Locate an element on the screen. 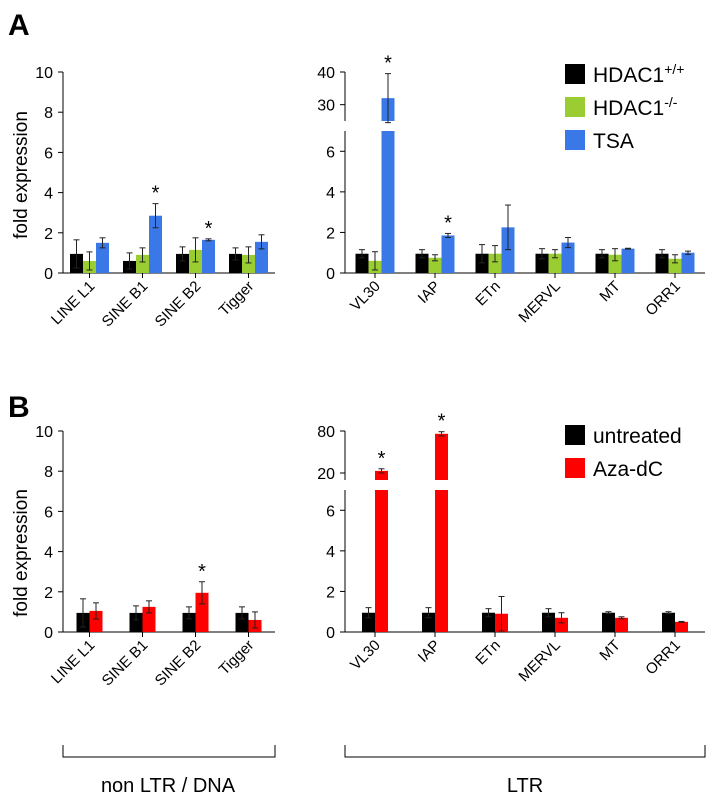 This screenshot has width=714, height=800. group-label-ltr: LTR is located at coordinates (525, 786).